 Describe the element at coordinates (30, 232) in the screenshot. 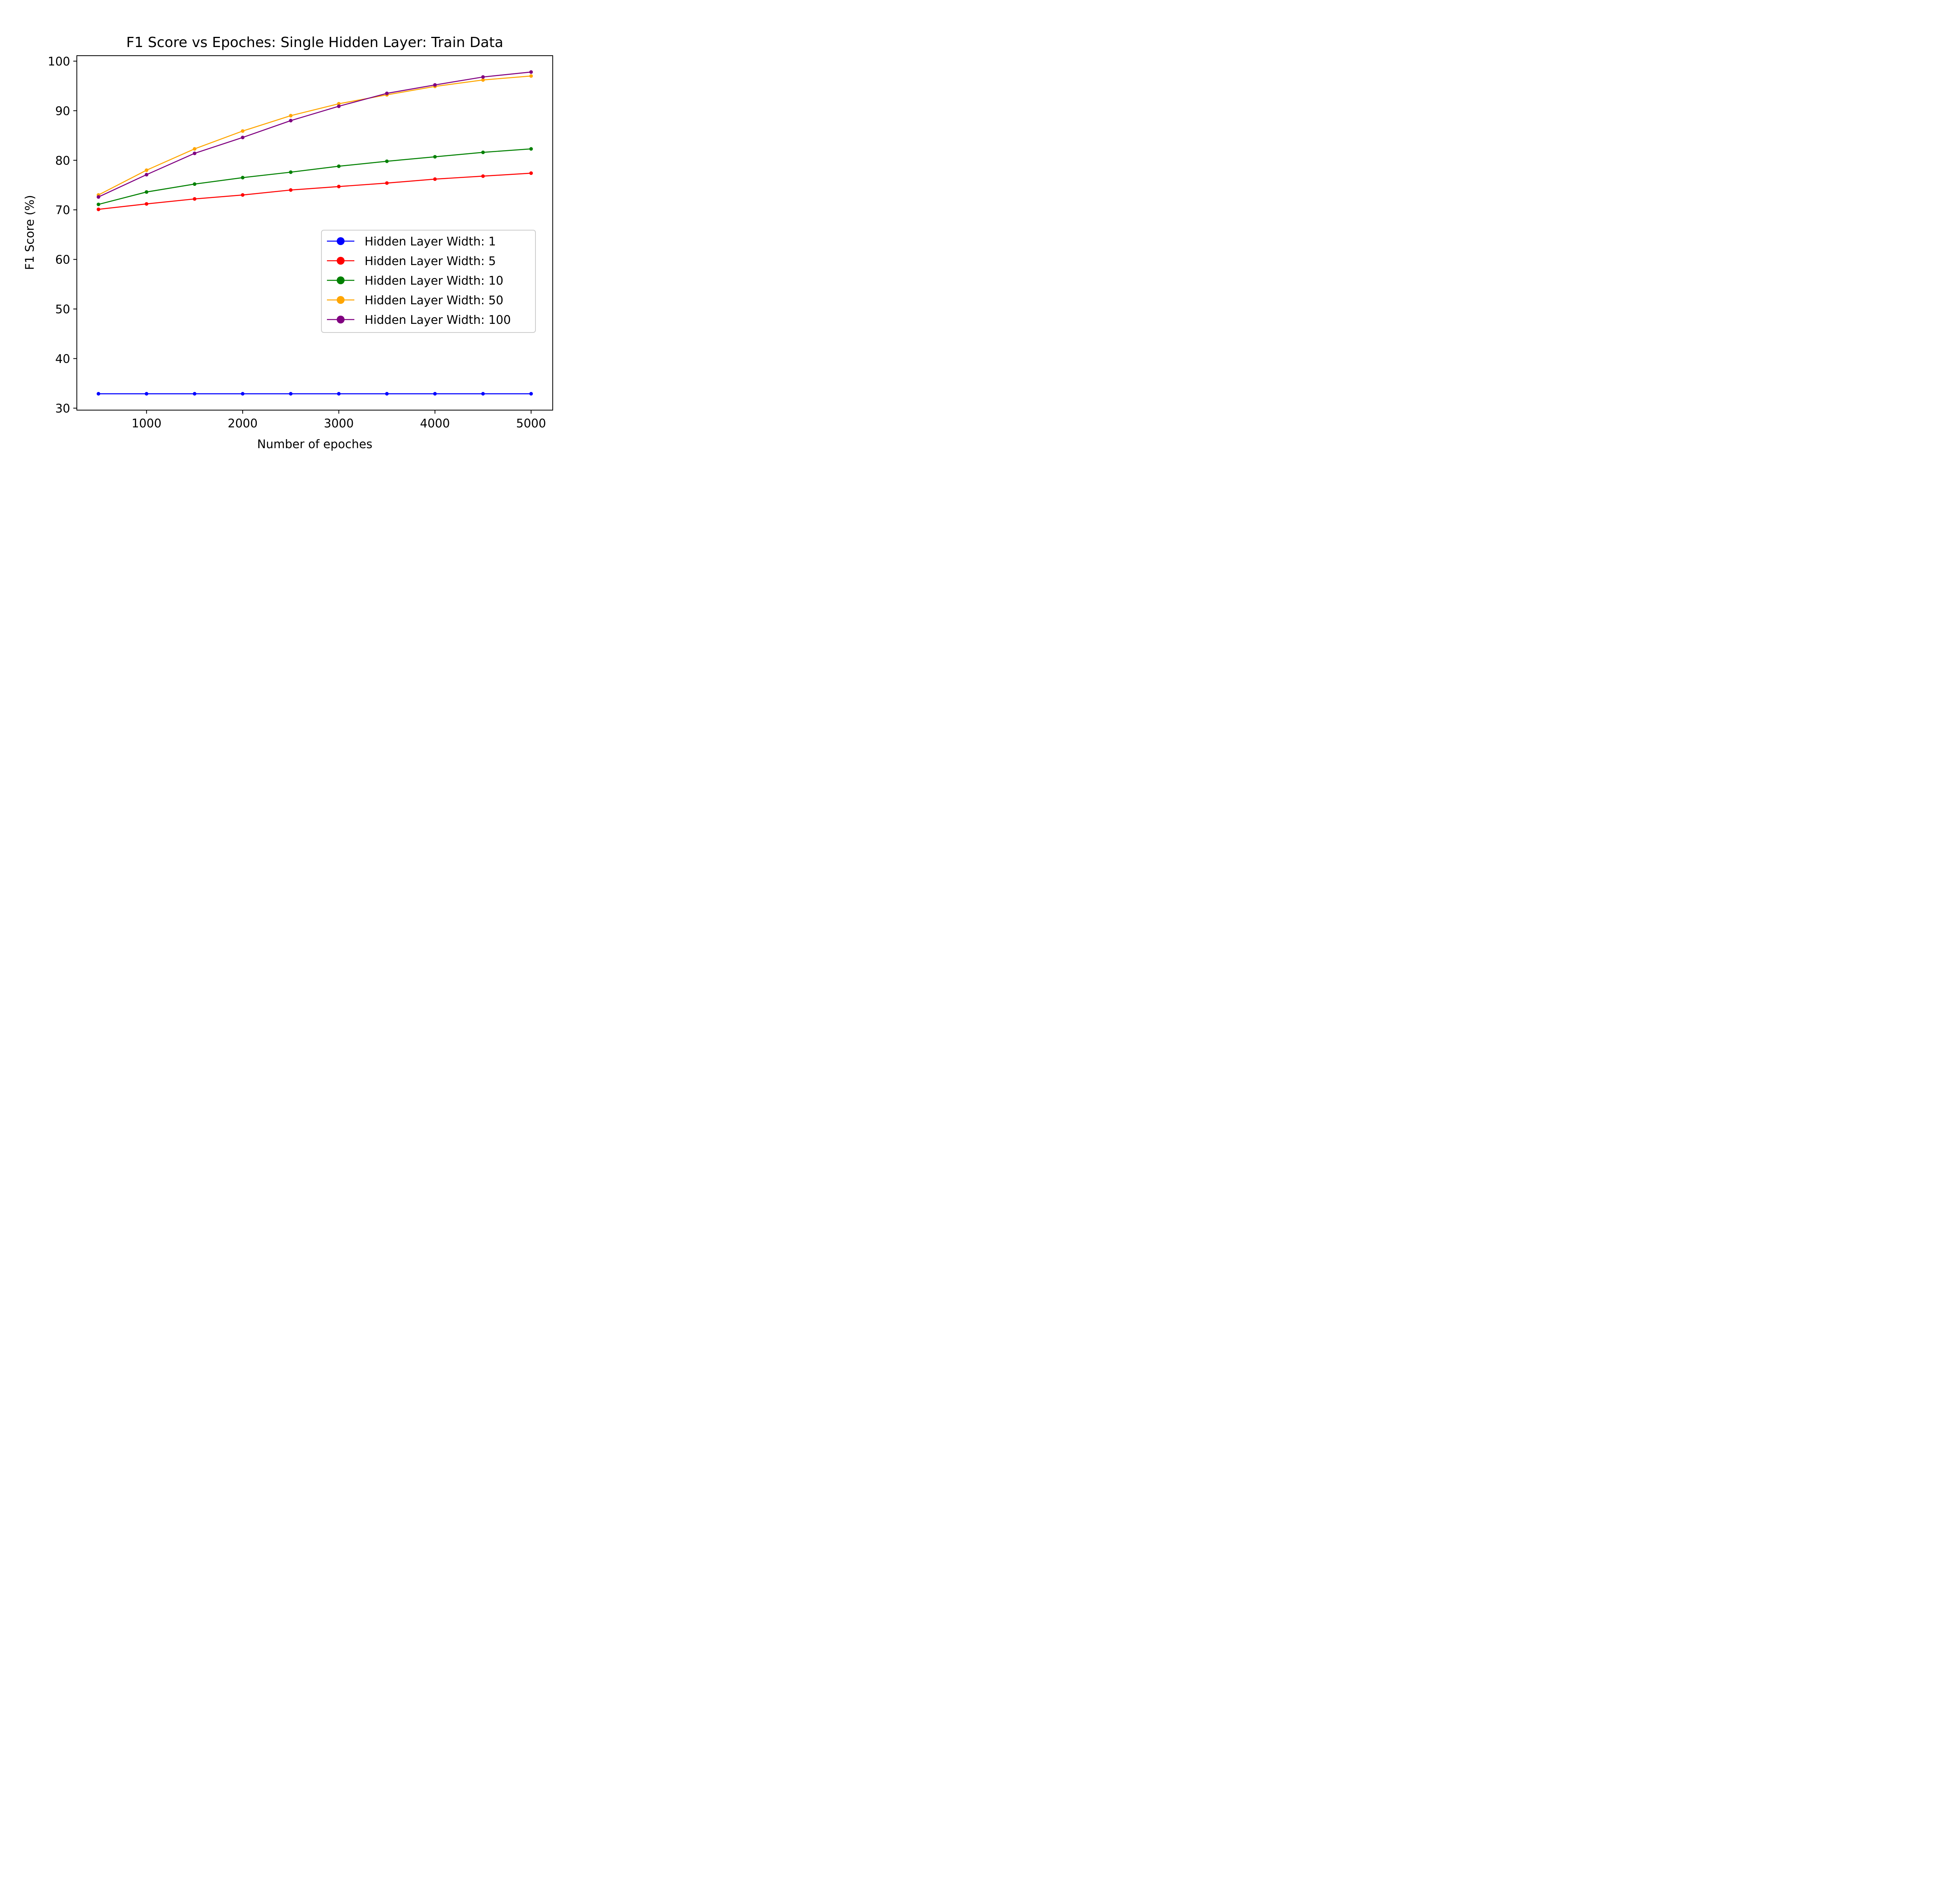

I see `y-axis-label: F1 Score (%)` at that location.